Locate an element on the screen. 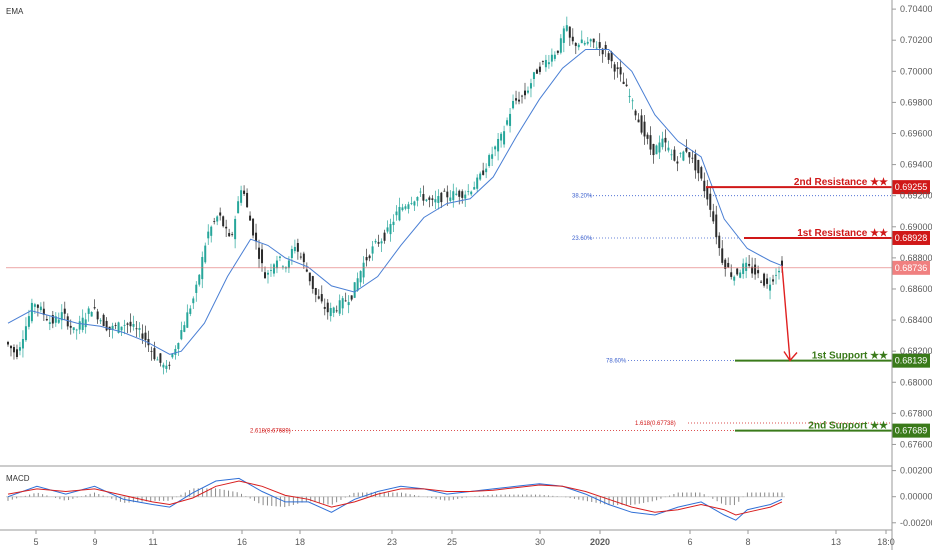  y-tick-label: 0.68200 is located at coordinates (916, 351).